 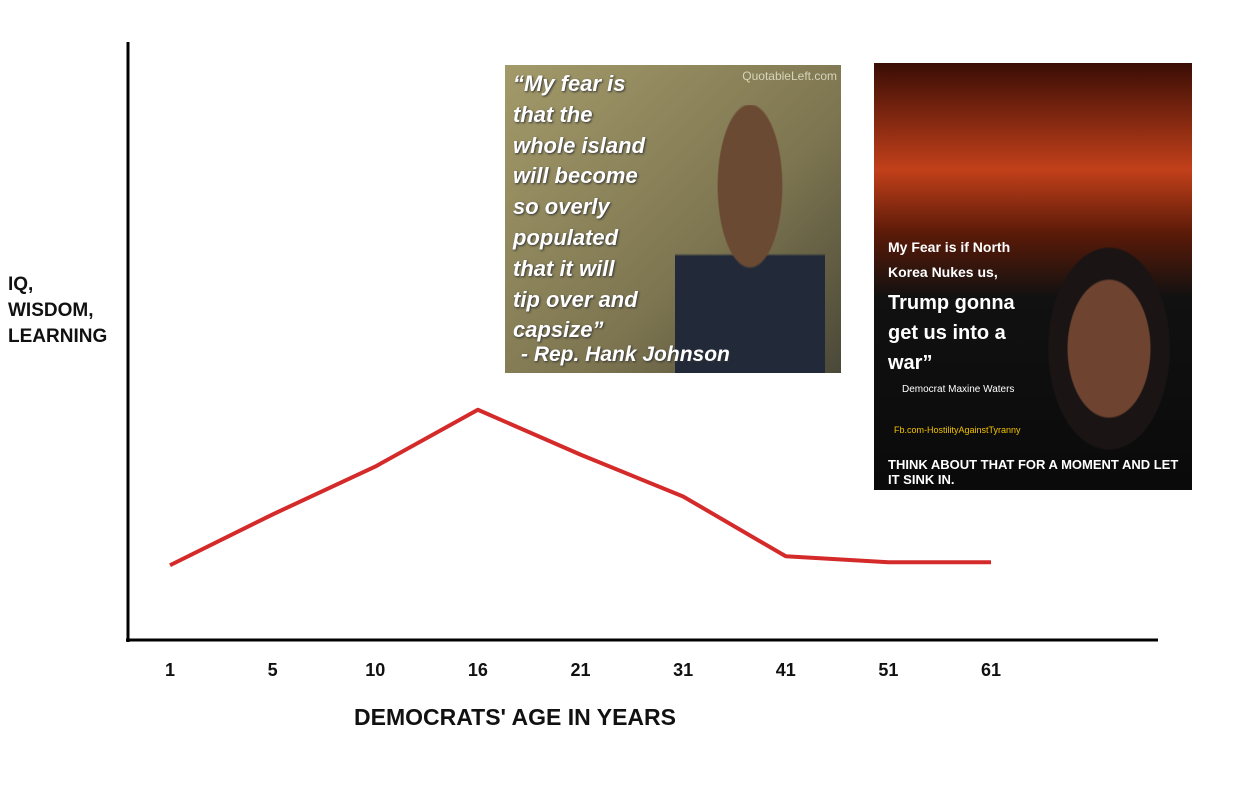 I want to click on text-line: Korea Nukes us,, so click(x=943, y=272).